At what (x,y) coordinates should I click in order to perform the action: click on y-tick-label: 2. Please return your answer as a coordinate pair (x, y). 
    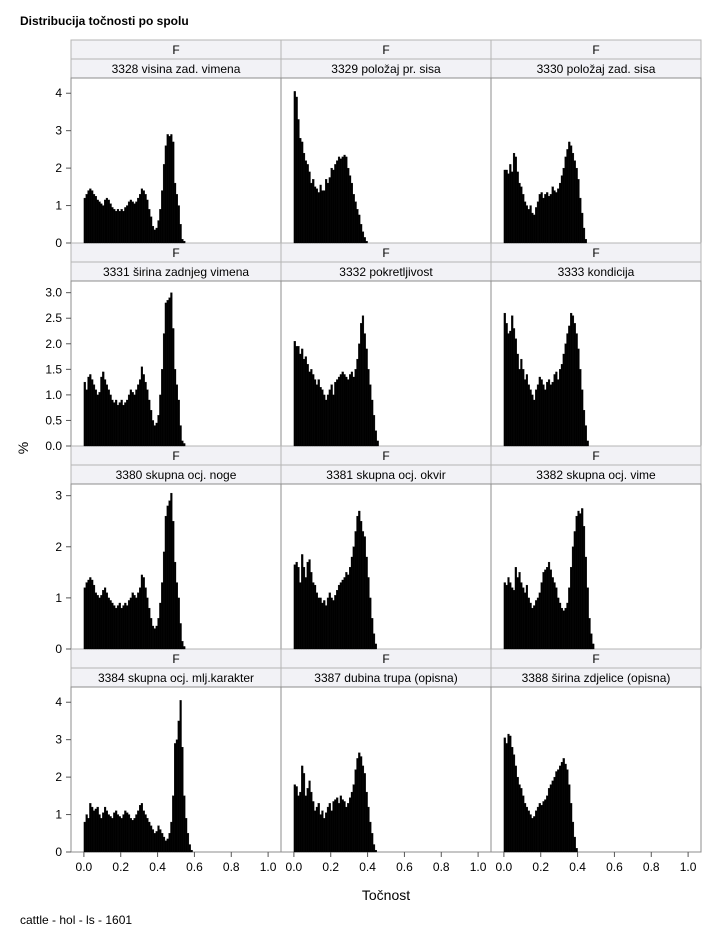
    Looking at the image, I should click on (58, 547).